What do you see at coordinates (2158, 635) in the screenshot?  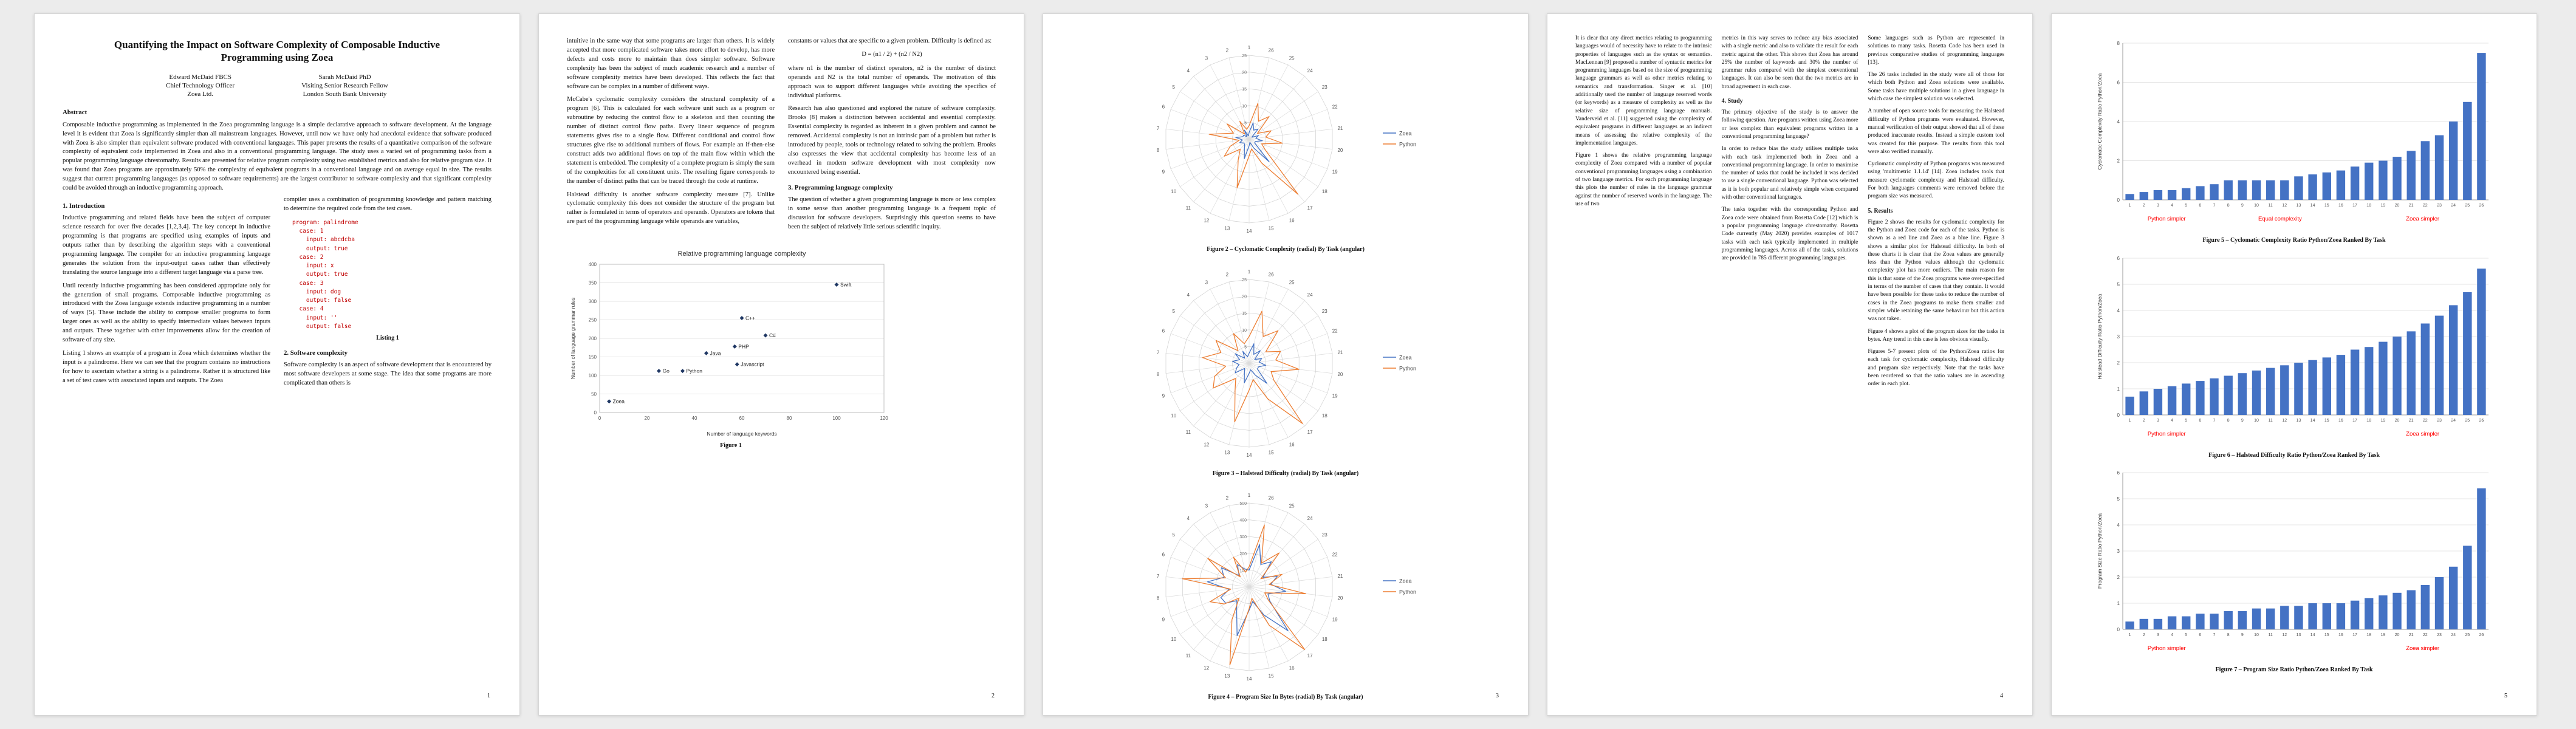 I see `svg-text: 3` at bounding box center [2158, 635].